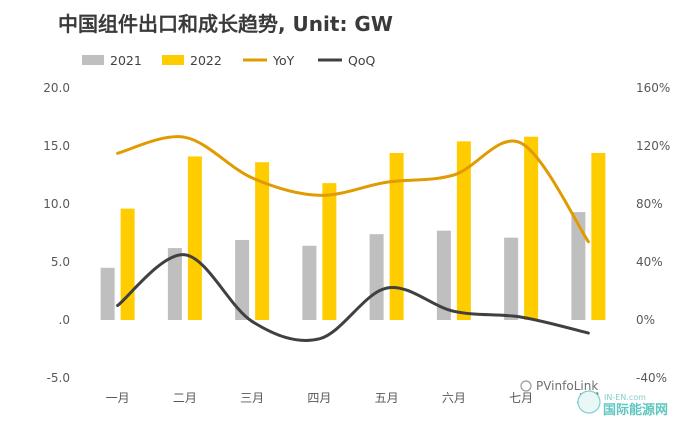  I want to click on y-tick-label: 20.0, so click(56, 88).